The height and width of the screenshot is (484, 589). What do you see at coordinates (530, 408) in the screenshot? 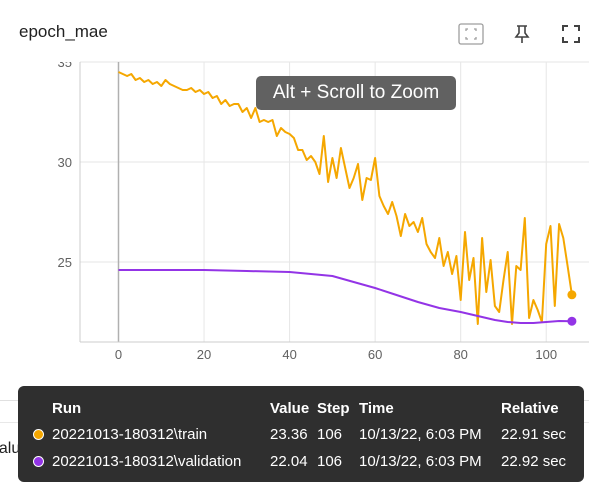
I see `col-header-relative: Relative` at bounding box center [530, 408].